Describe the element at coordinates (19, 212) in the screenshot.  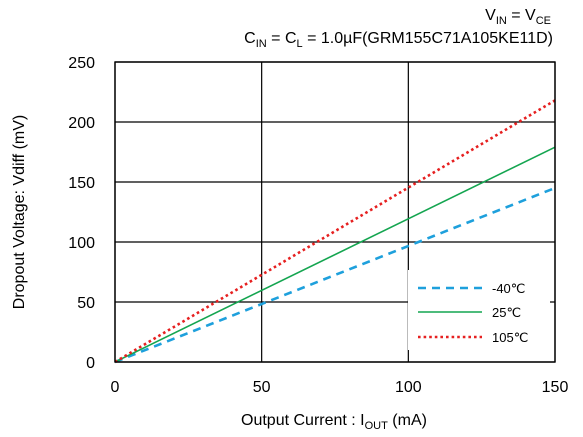
I see `y-axis-title: Dropout Voltage: Vdiff (mV)` at that location.